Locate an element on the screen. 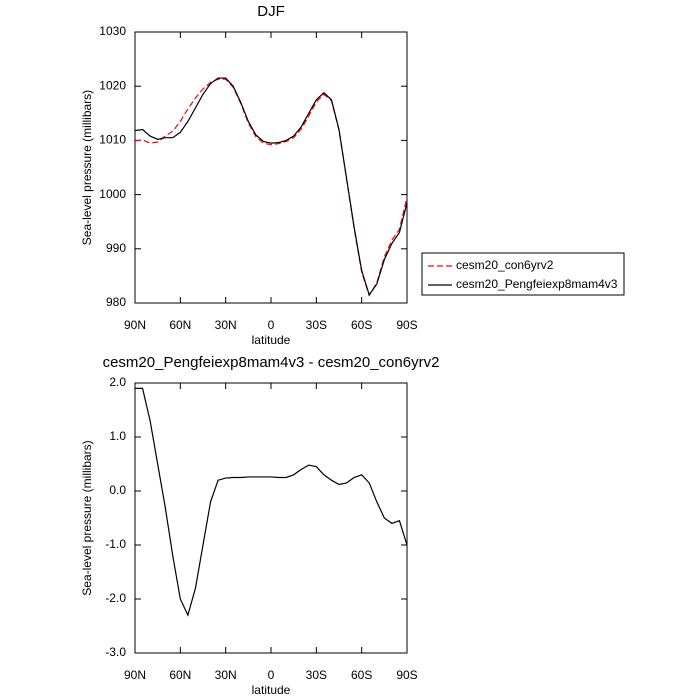 This screenshot has width=700, height=700. y-tick-label: 1010 is located at coordinates (112, 140).